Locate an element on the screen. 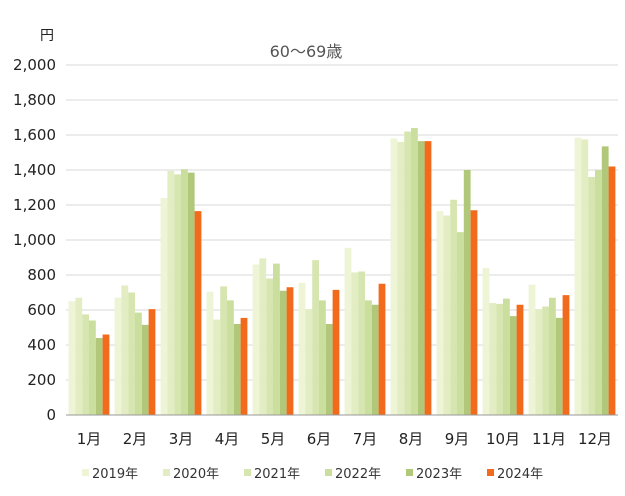 This screenshot has width=625, height=496. x-tick-label: 9月 is located at coordinates (457, 439).